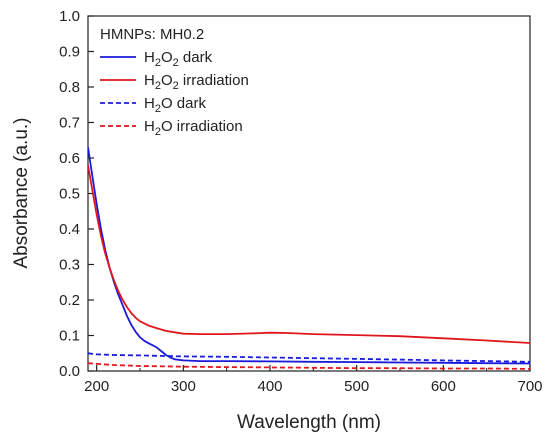 Image resolution: width=550 pixels, height=442 pixels. Describe the element at coordinates (96, 386) in the screenshot. I see `x-tick-label: 200` at that location.